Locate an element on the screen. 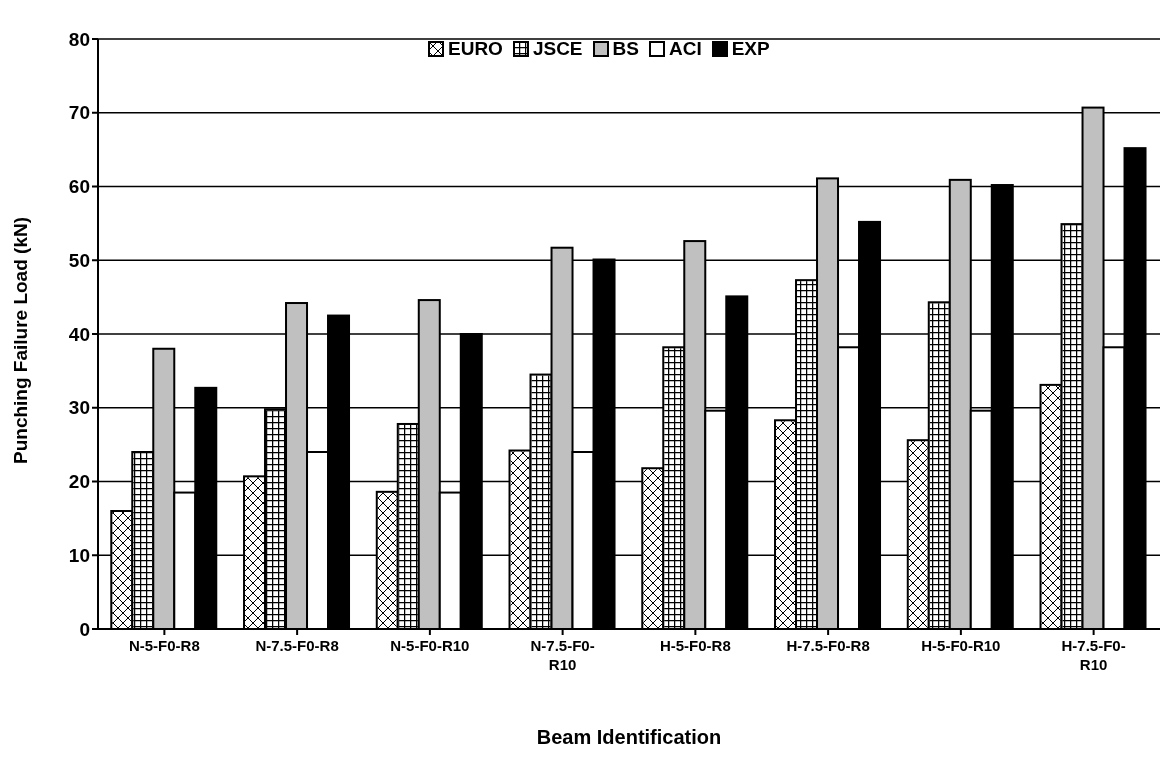 This screenshot has width=1171, height=767. x-tick-label: N-7.5-F0-R8 is located at coordinates (297, 645).